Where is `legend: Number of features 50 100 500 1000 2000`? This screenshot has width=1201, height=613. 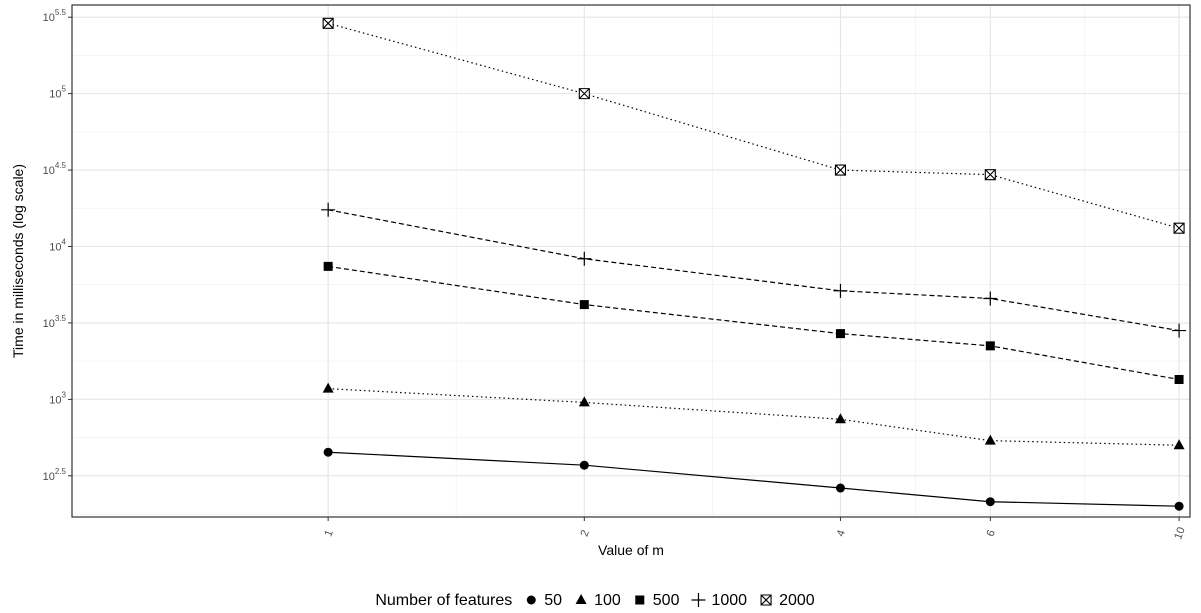
legend: Number of features 50 100 500 1000 2000 is located at coordinates (594, 600).